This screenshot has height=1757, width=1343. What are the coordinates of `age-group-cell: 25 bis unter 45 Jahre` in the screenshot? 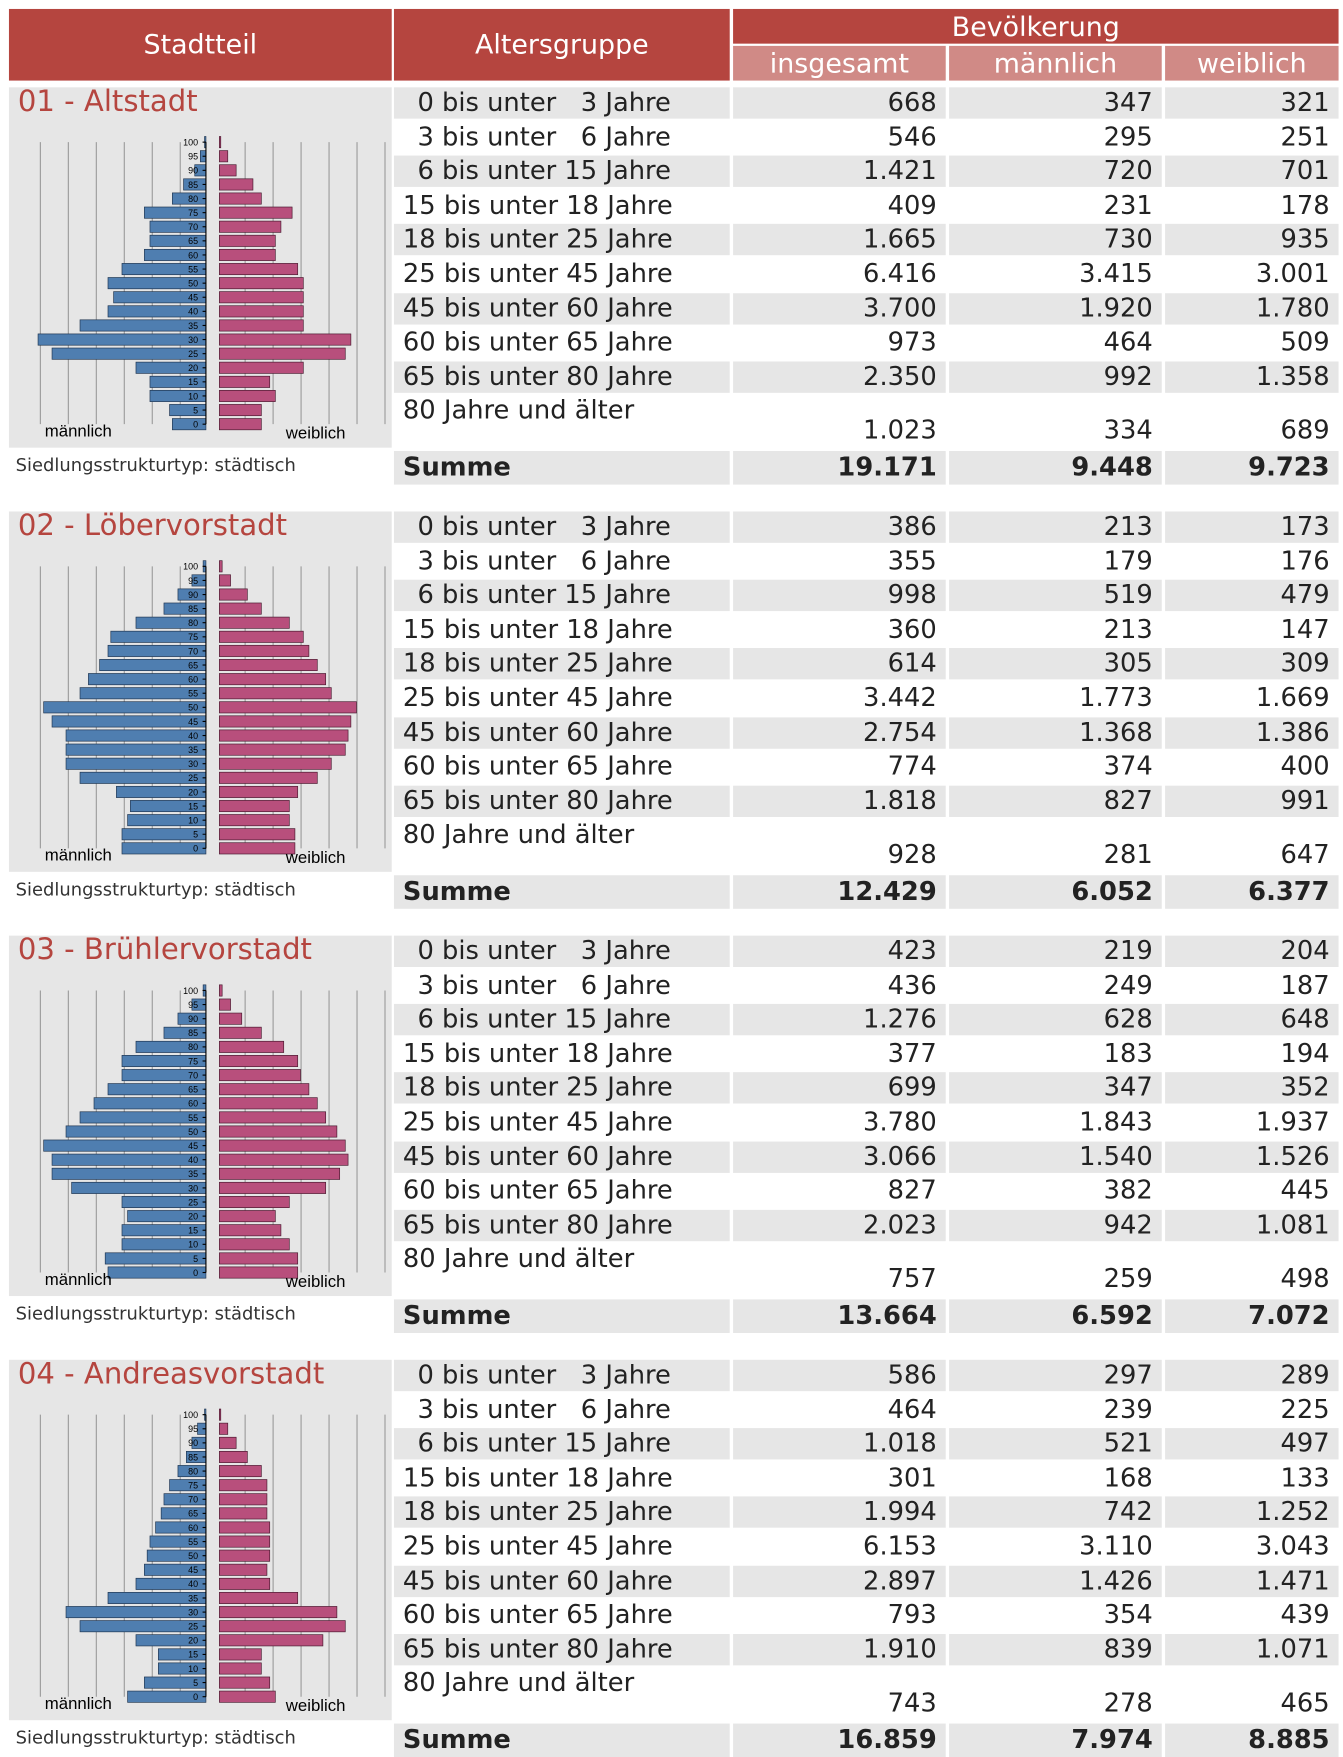 It's located at (537, 274).